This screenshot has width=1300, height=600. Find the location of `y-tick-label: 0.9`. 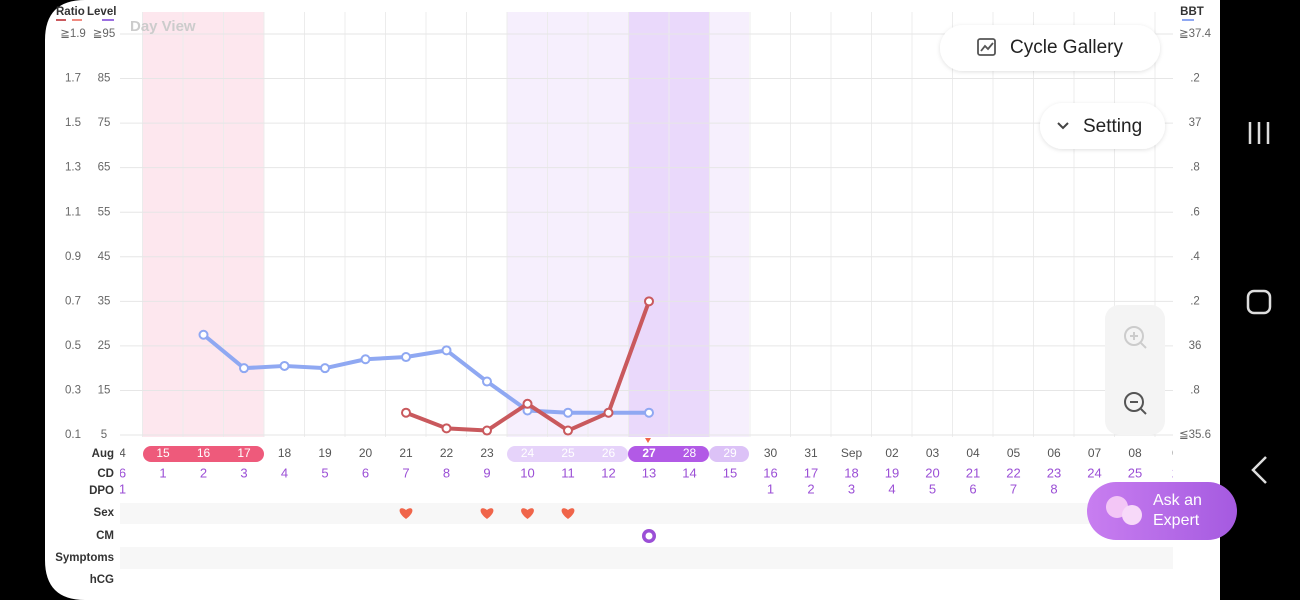

y-tick-label: 0.9 is located at coordinates (73, 257).